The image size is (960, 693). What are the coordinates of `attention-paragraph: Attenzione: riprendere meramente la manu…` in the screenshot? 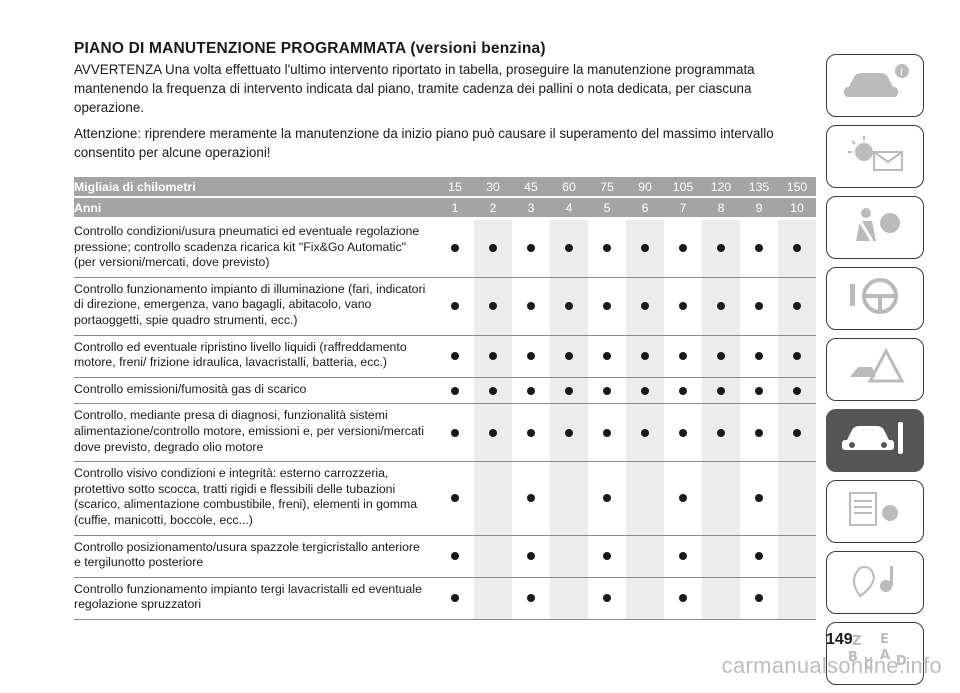 It's located at (424, 143).